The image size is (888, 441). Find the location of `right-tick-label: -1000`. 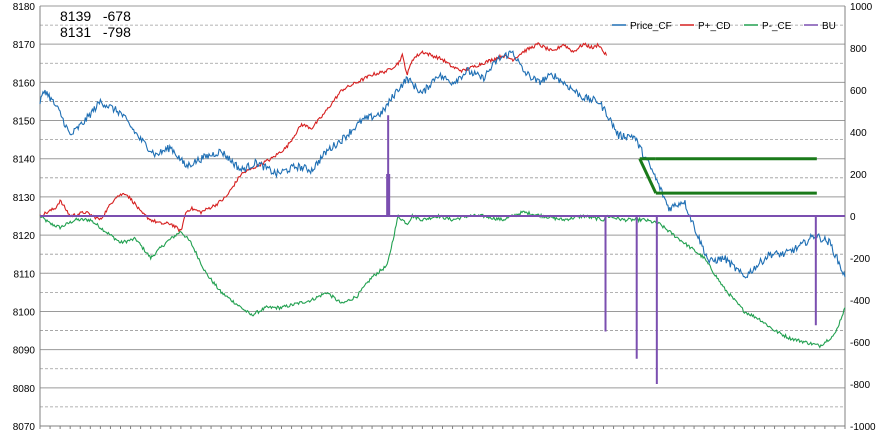

right-tick-label: -1000 is located at coordinates (863, 427).